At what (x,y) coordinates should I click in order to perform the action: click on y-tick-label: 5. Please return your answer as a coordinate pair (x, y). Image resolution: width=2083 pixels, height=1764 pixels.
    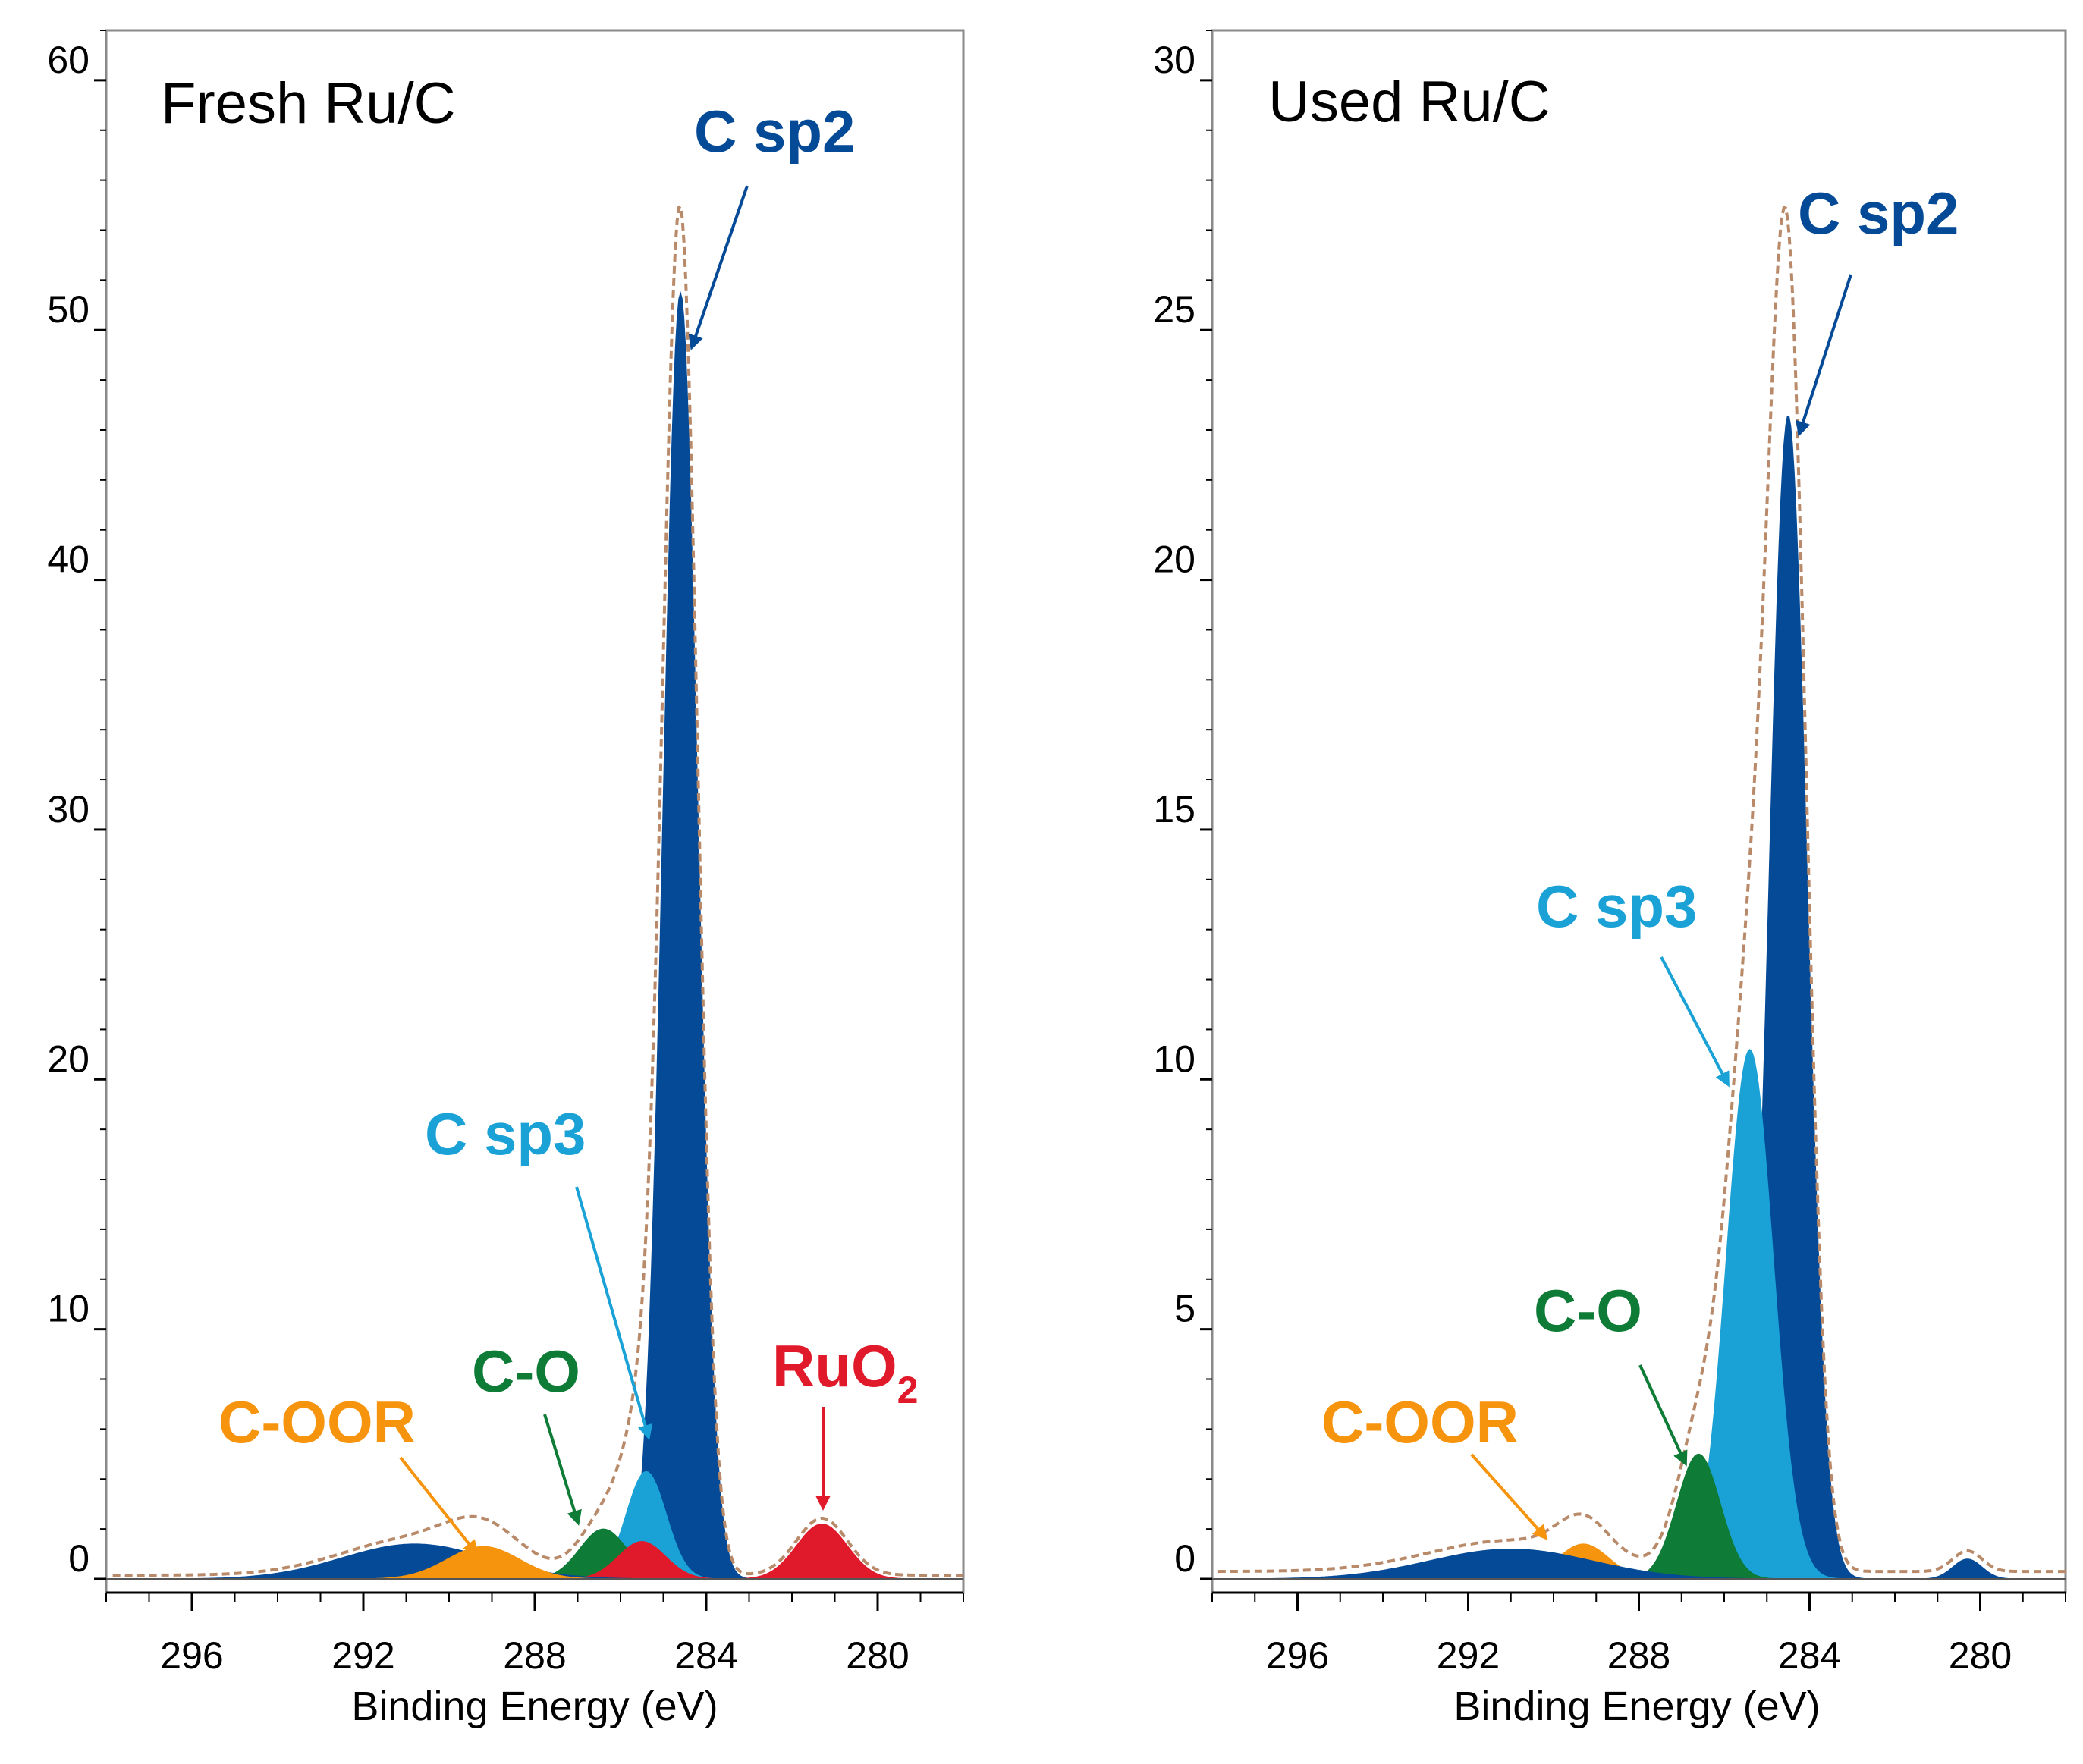
    Looking at the image, I should click on (1184, 1309).